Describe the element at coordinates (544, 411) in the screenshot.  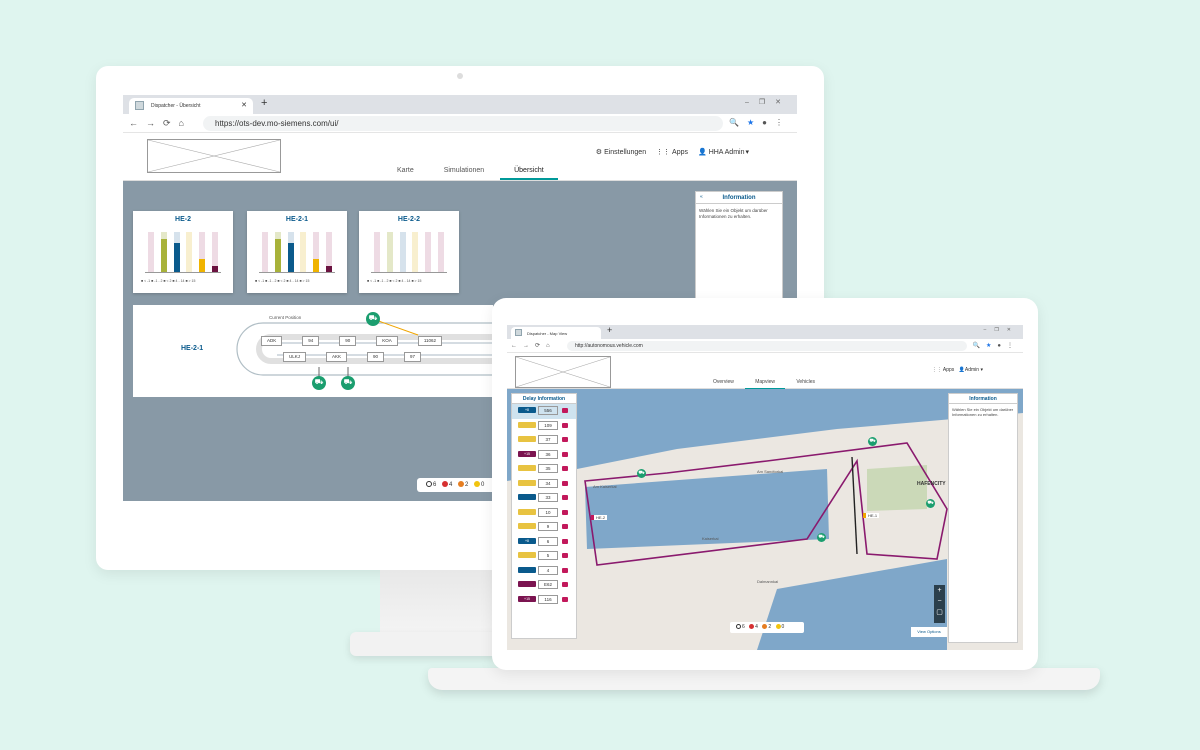
I see `delay-row: +8 556` at that location.